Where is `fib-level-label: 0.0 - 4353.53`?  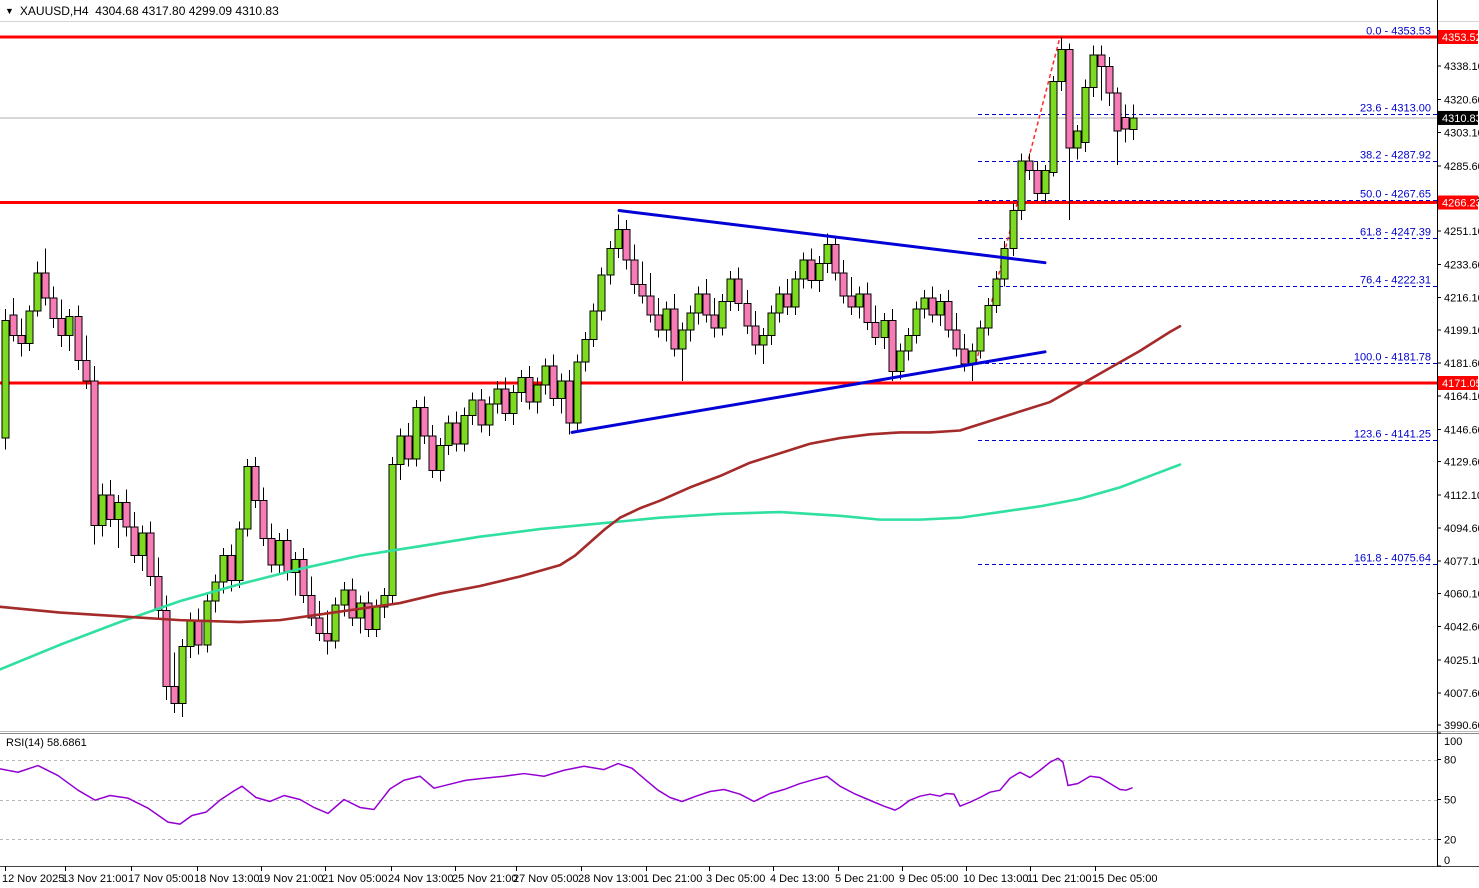
fib-level-label: 0.0 - 4353.53 is located at coordinates (1398, 32).